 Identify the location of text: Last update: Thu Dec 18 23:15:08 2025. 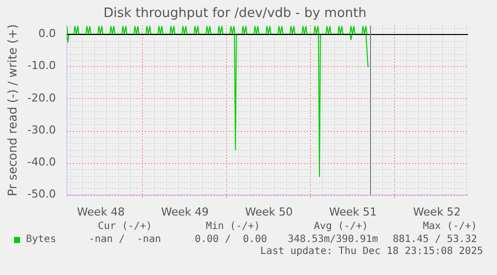
(371, 252).